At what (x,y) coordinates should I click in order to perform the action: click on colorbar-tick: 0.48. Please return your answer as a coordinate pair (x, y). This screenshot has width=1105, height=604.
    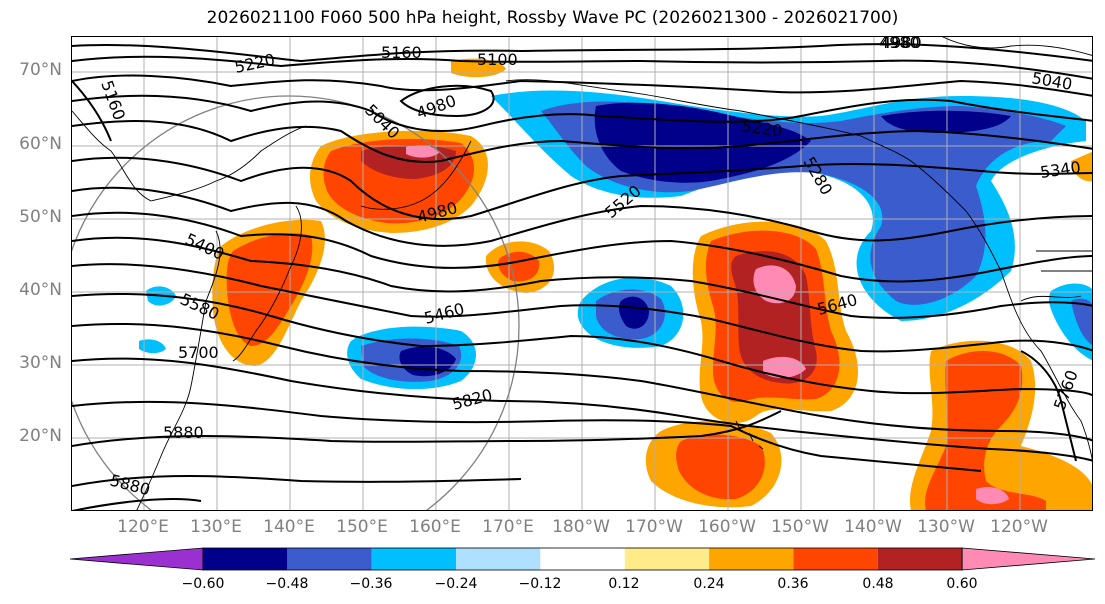
    Looking at the image, I should click on (878, 584).